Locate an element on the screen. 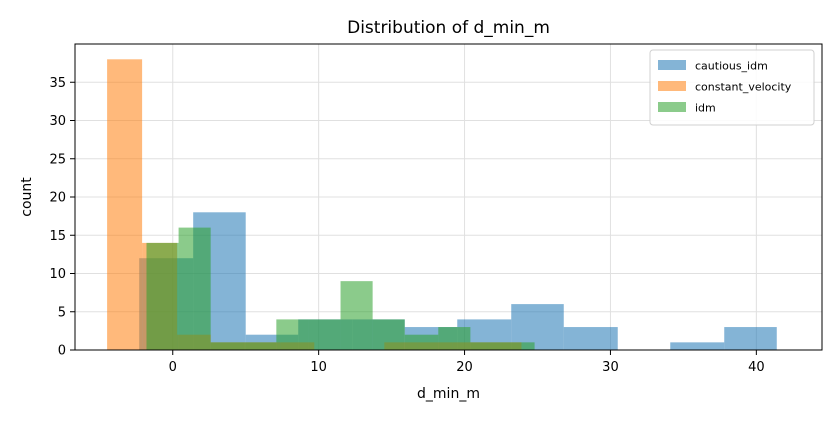  legend-swatch-constant-velocity is located at coordinates (672, 86).